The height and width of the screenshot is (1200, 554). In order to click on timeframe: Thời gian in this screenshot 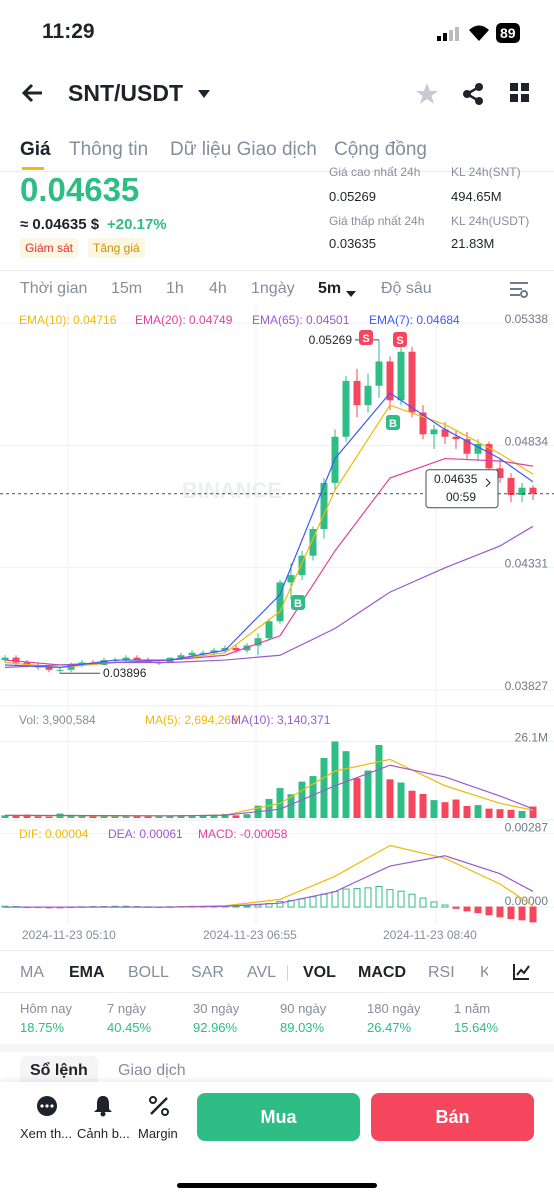, I will do `click(54, 288)`.